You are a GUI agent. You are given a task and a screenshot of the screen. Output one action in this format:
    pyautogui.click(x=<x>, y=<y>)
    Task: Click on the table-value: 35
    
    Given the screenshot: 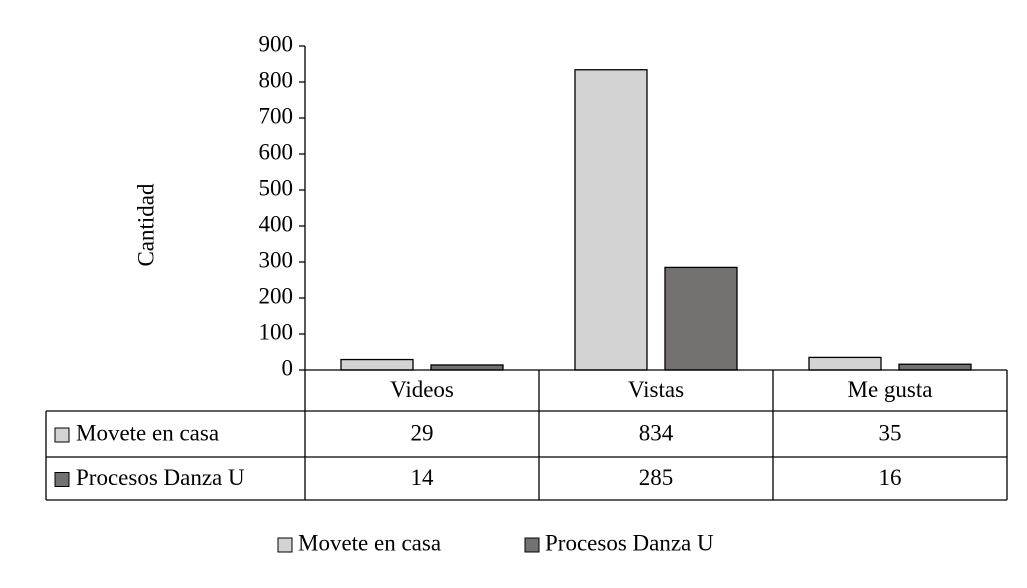 What is the action you would take?
    pyautogui.click(x=890, y=432)
    